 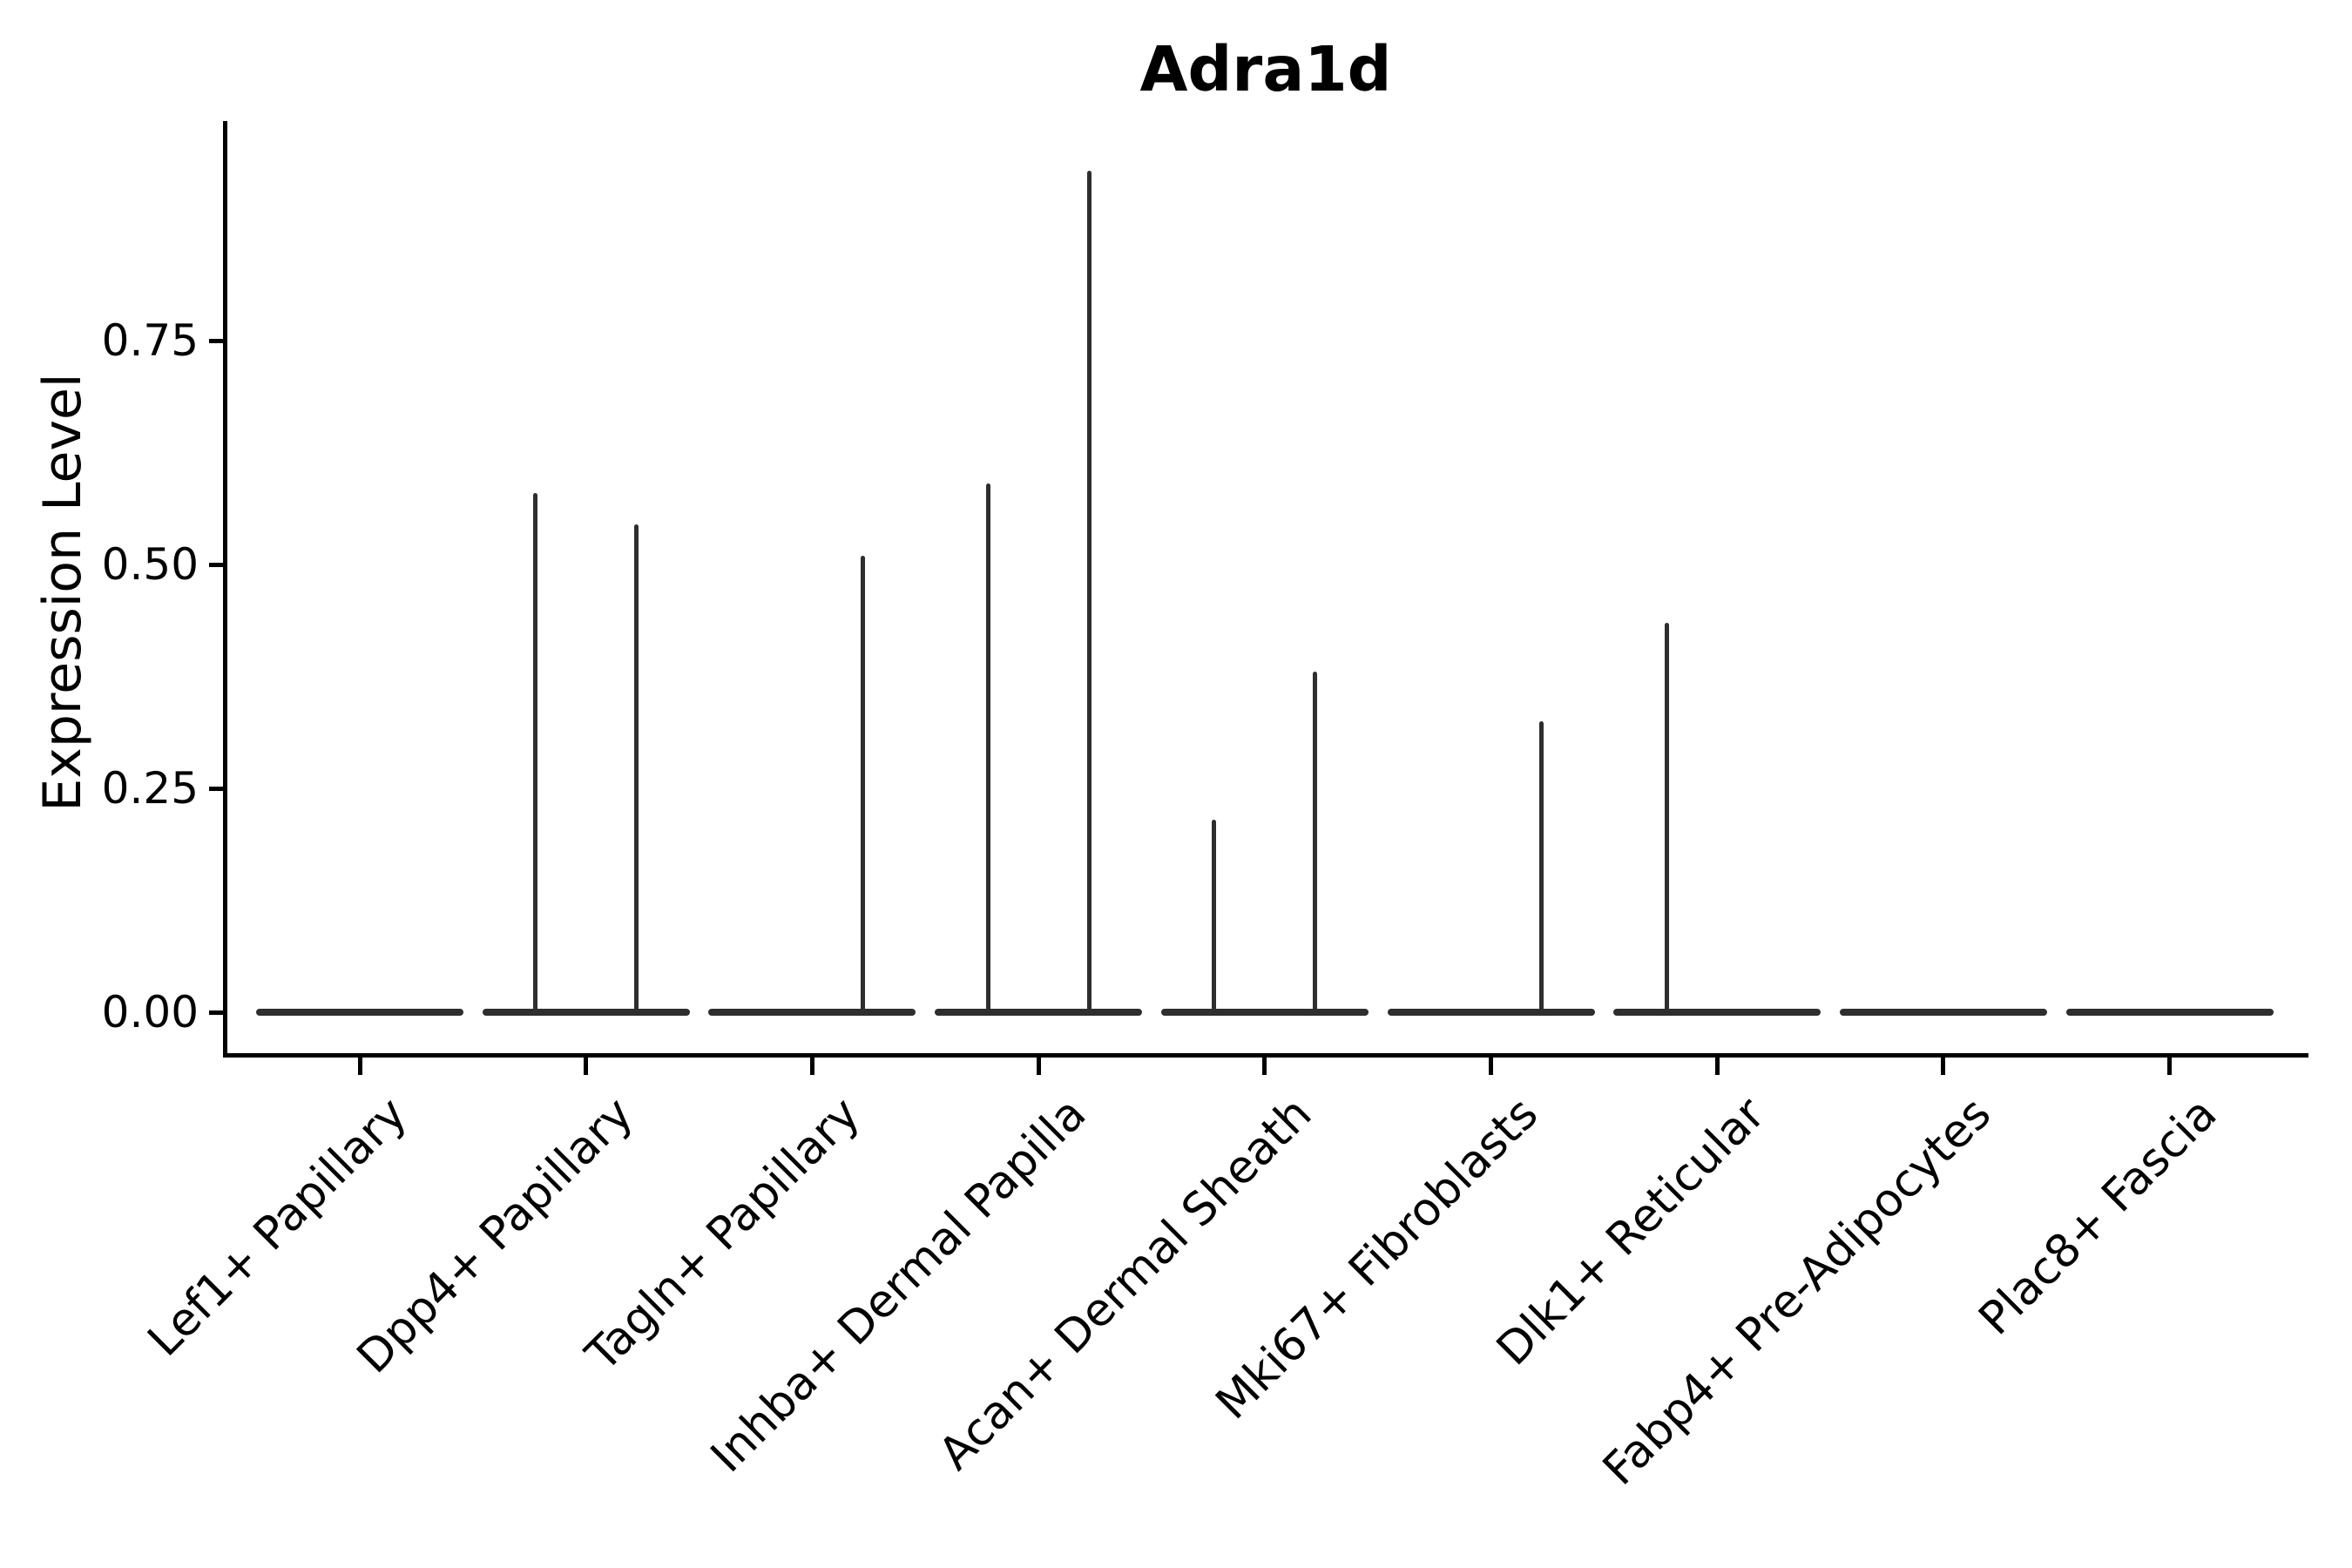 I want to click on x-tick-label: Acan+ Dermal Sheath, so click(x=1125, y=1284).